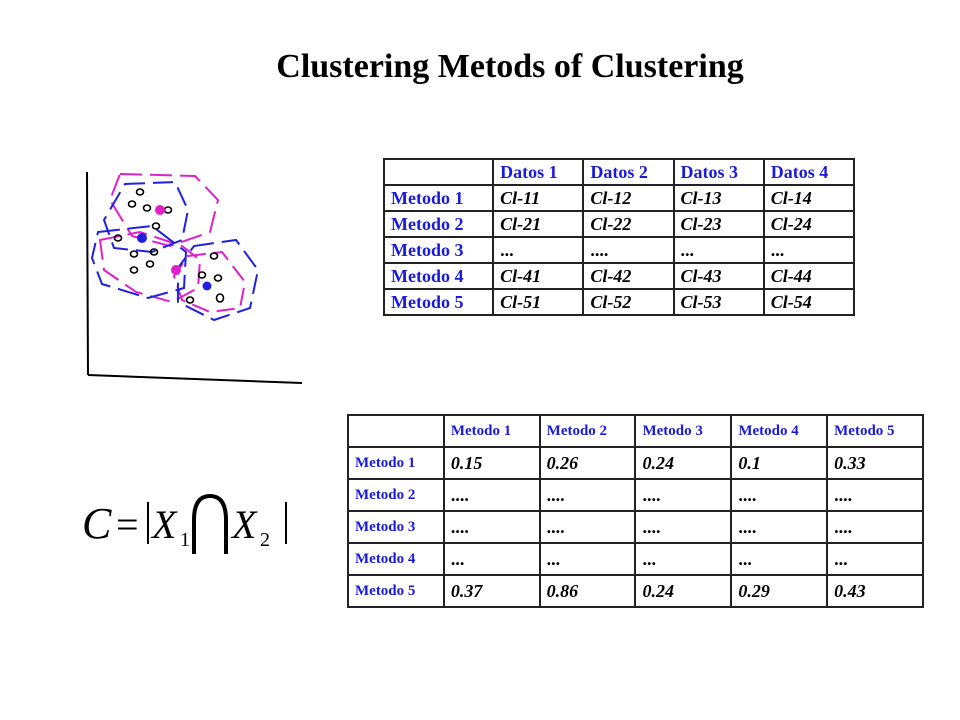  Describe the element at coordinates (718, 172) in the screenshot. I see `column-header: Datos 3` at that location.